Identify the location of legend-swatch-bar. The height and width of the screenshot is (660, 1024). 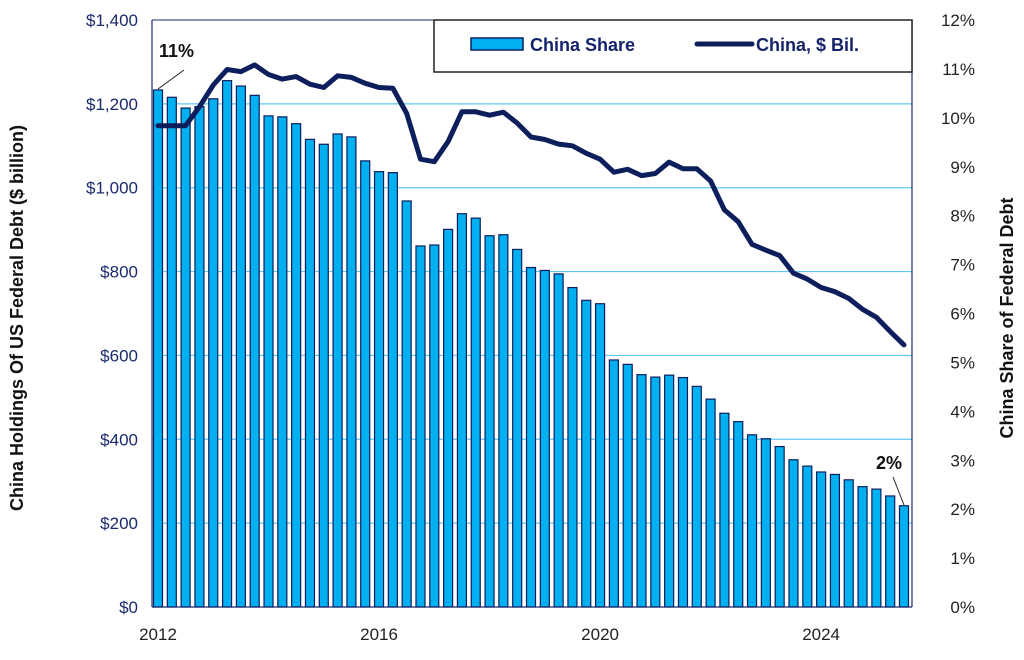
(497, 44).